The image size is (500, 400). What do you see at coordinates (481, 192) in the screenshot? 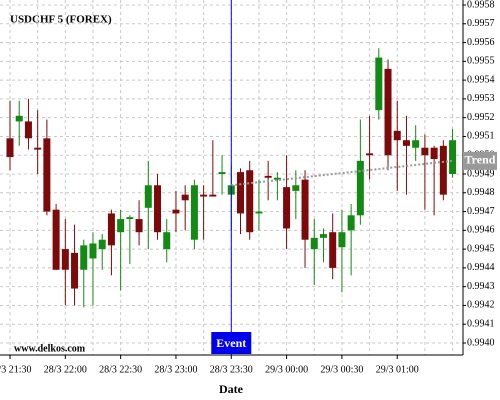
I see `y-tick-label: 0.9948` at bounding box center [481, 192].